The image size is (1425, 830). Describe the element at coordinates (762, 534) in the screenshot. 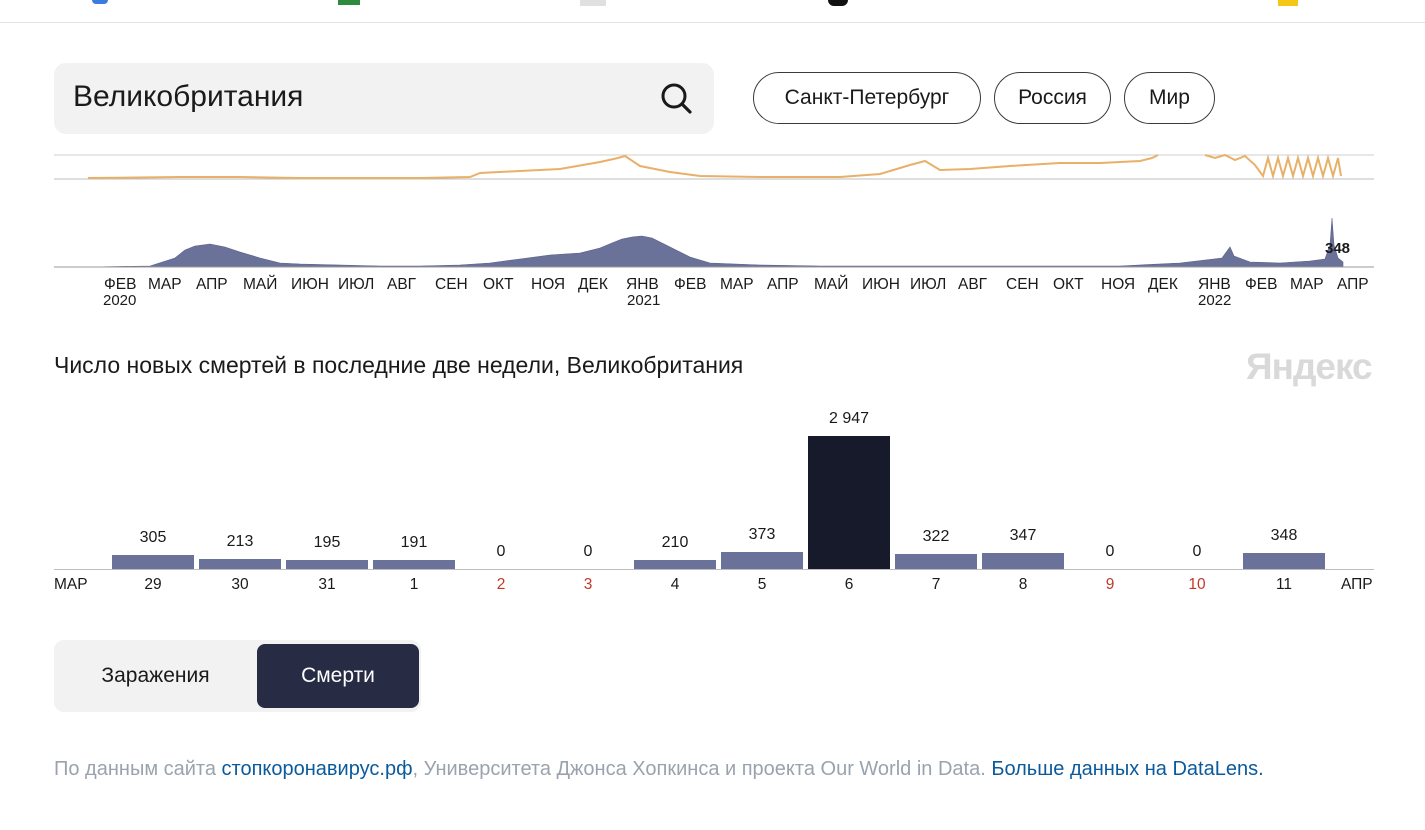

I see `bar-value-label: 373` at that location.